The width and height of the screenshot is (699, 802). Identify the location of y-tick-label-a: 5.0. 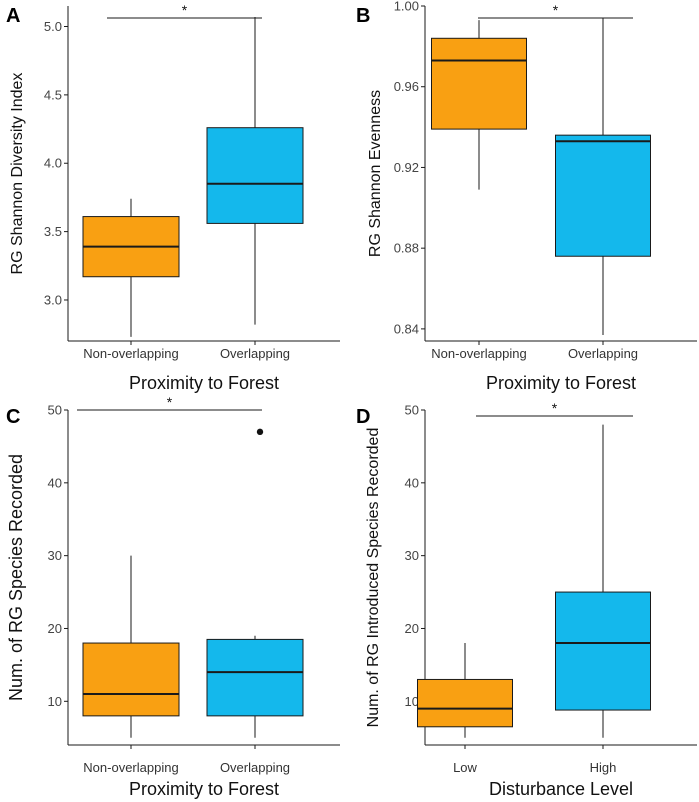
(53, 26).